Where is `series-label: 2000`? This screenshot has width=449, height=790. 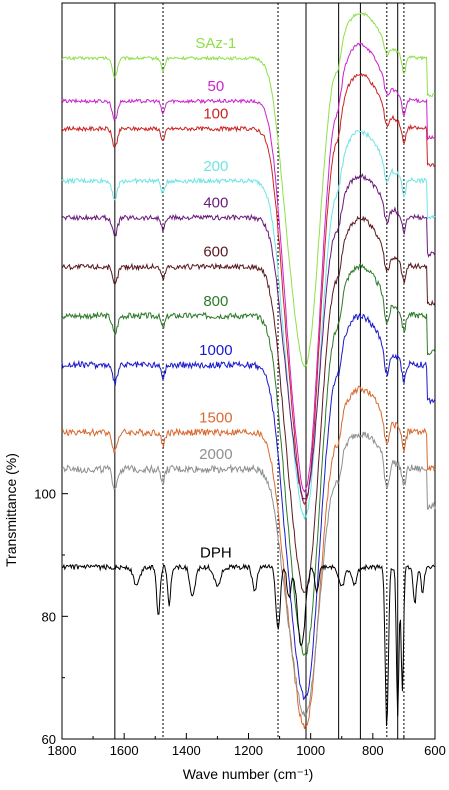
series-label: 2000 is located at coordinates (215, 454).